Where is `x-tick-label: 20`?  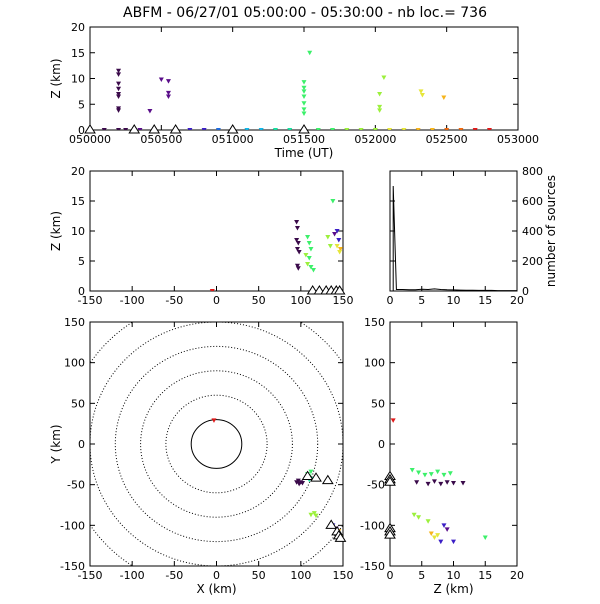 x-tick-label: 20 is located at coordinates (517, 300).